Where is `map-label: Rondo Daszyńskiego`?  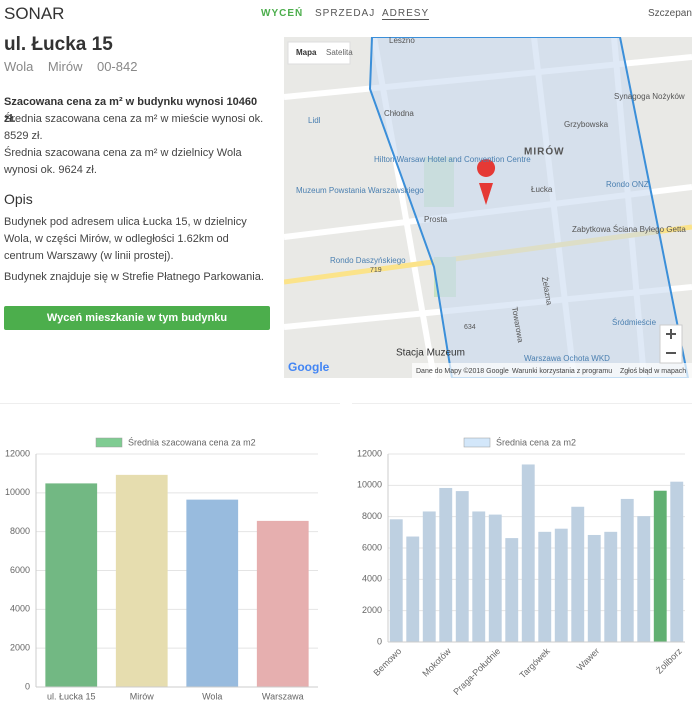 map-label: Rondo Daszyńskiego is located at coordinates (368, 260).